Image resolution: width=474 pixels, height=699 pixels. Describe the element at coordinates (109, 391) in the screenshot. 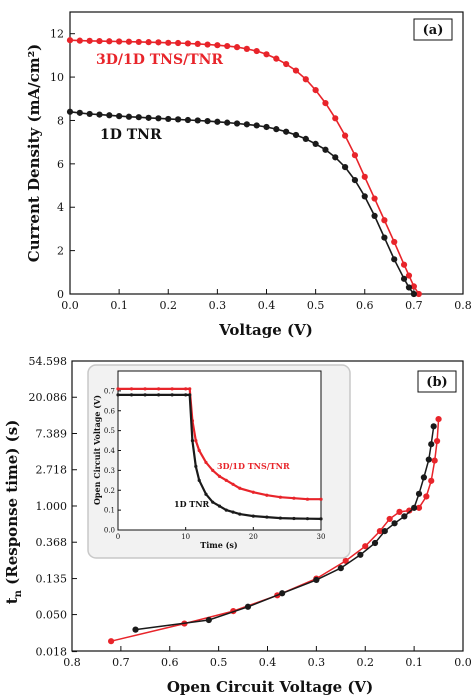

I see `inset-y-tick-label: 0.7` at that location.